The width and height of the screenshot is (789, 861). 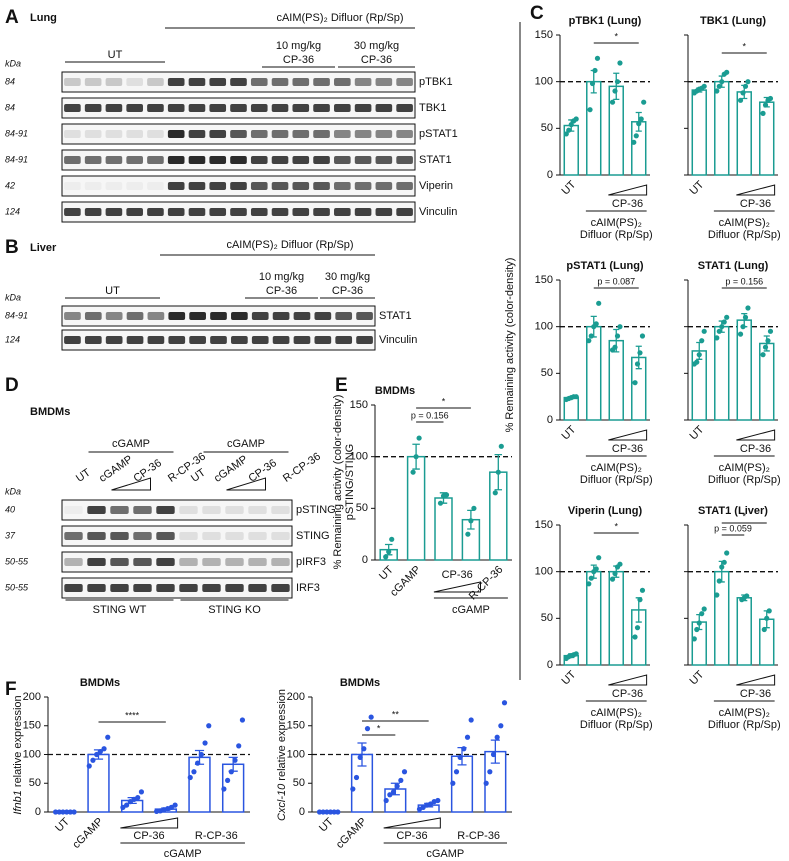 I want to click on lane-label: CP-36, so click(x=263, y=471).